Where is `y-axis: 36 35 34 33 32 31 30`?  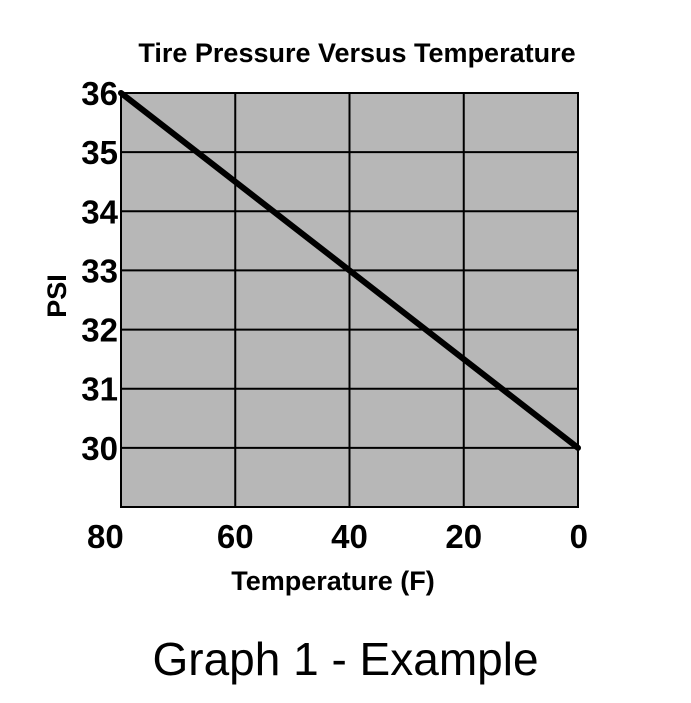
y-axis: 36 35 34 33 32 31 30 is located at coordinates (99, 271).